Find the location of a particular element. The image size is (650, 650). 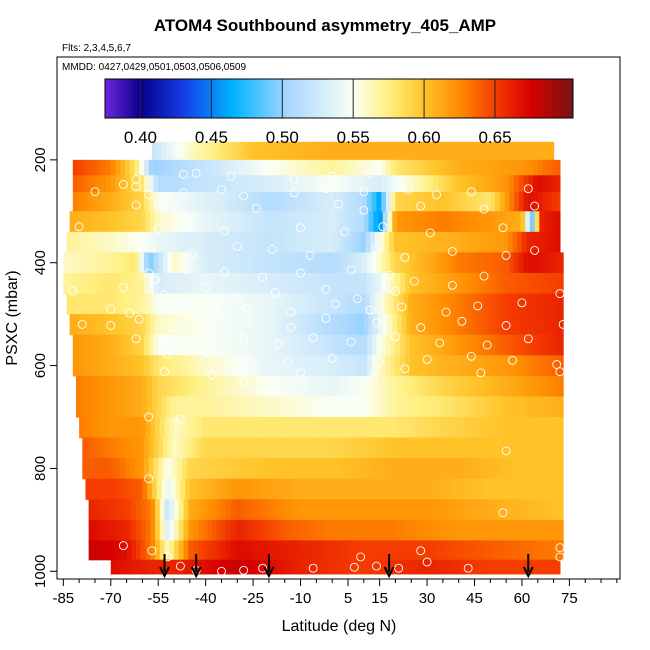

y-tick-label: 1000 is located at coordinates (40, 571).